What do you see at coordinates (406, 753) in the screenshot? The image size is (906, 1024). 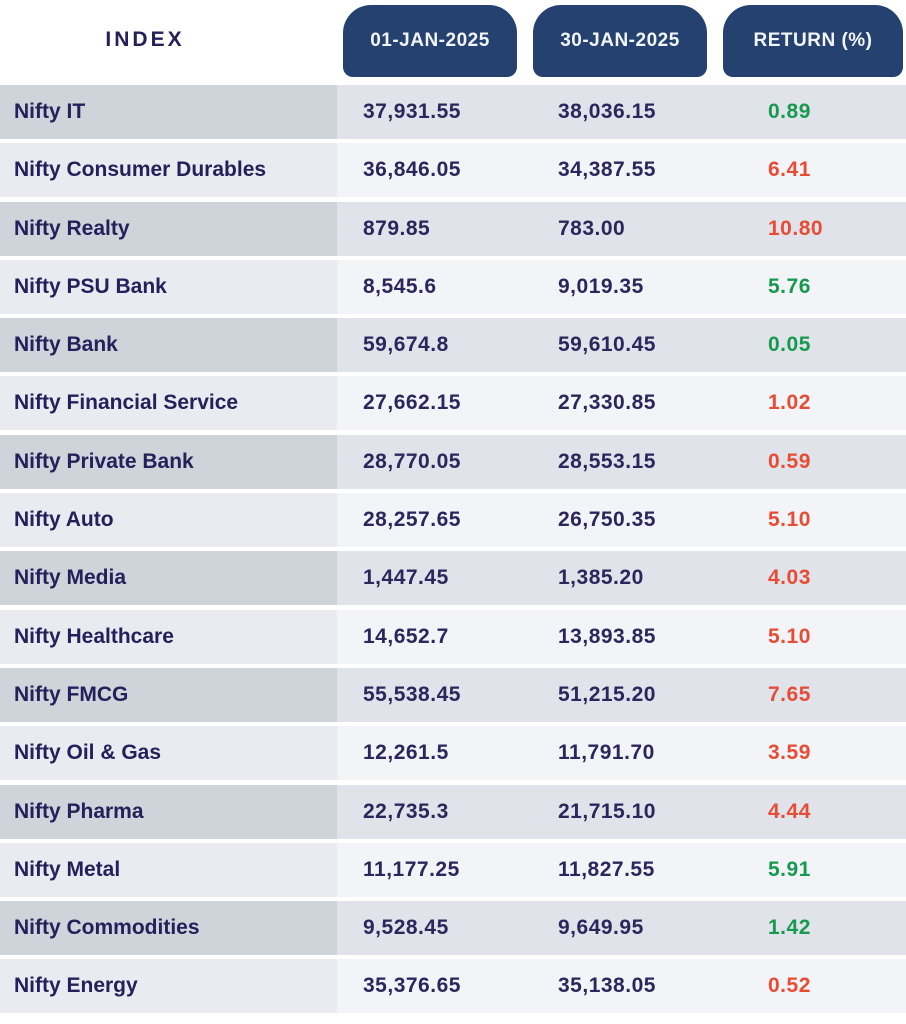 I see `value-01-jan-2025: 12,261.5` at bounding box center [406, 753].